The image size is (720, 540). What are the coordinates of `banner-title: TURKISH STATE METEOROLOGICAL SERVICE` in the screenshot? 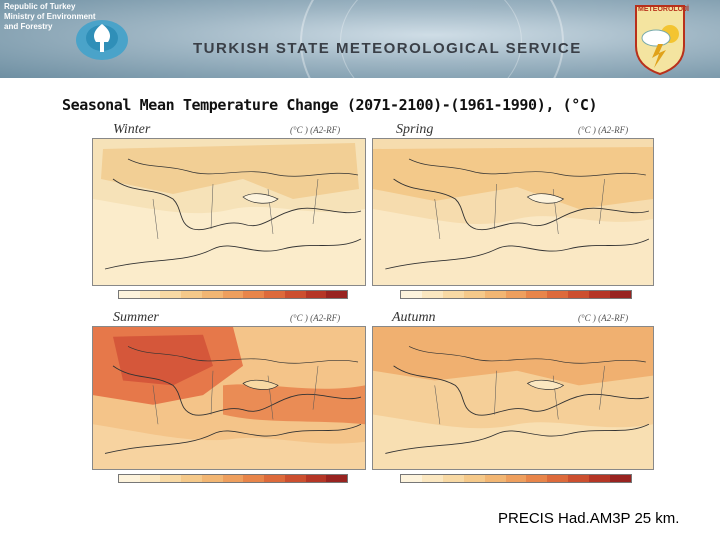 It's located at (387, 48).